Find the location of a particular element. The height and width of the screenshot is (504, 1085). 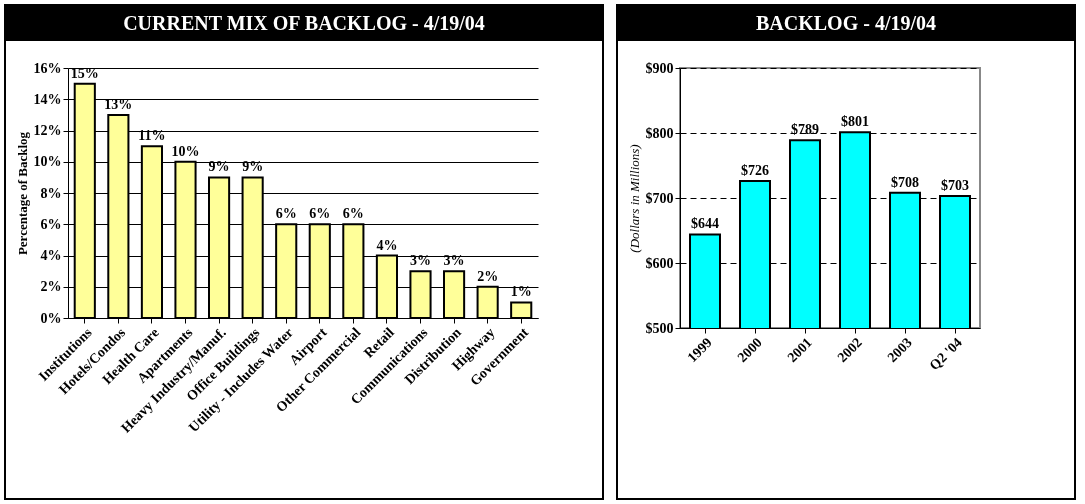

text: $708 is located at coordinates (905, 182).